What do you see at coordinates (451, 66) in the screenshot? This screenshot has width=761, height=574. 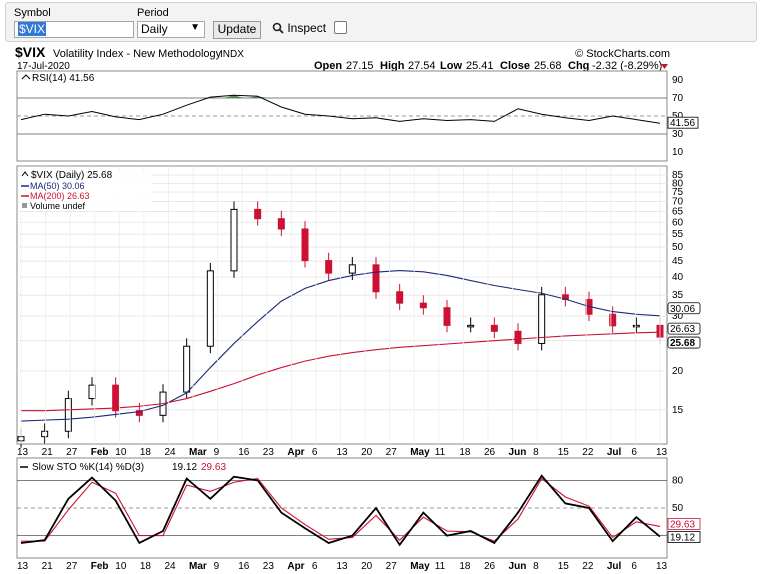 I see `low-label: Low` at bounding box center [451, 66].